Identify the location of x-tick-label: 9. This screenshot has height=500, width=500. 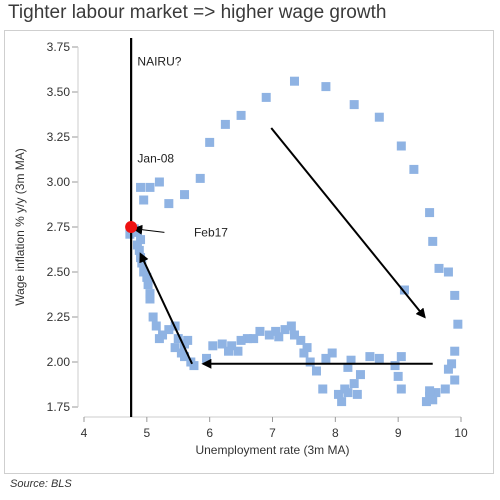
(398, 433).